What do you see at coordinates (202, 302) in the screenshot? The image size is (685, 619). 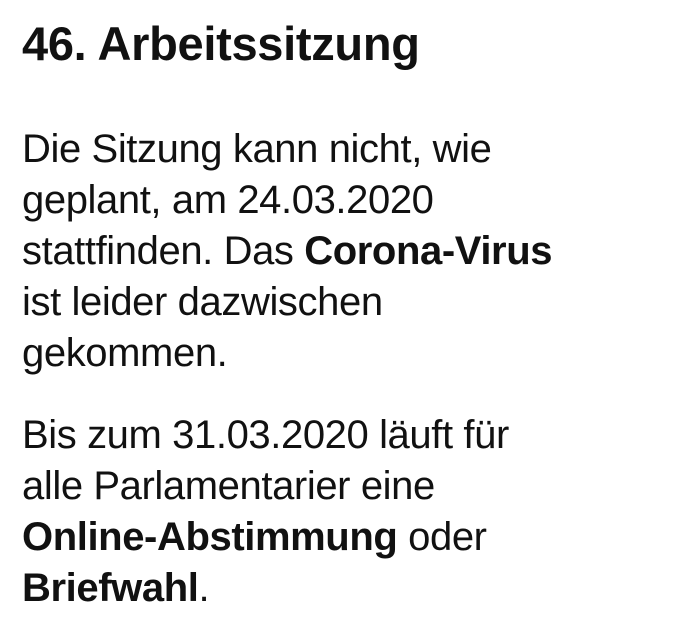 I see `text-line: ist leider dazwischen` at bounding box center [202, 302].